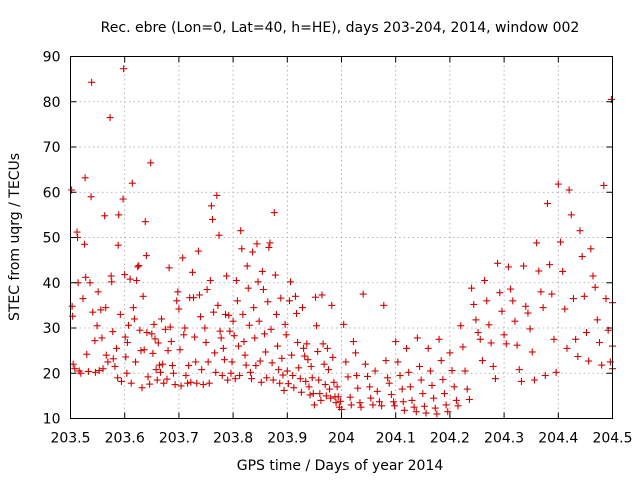 Image resolution: width=640 pixels, height=480 pixels. What do you see at coordinates (450, 439) in the screenshot?
I see `x-tick-label: 204.2` at bounding box center [450, 439].